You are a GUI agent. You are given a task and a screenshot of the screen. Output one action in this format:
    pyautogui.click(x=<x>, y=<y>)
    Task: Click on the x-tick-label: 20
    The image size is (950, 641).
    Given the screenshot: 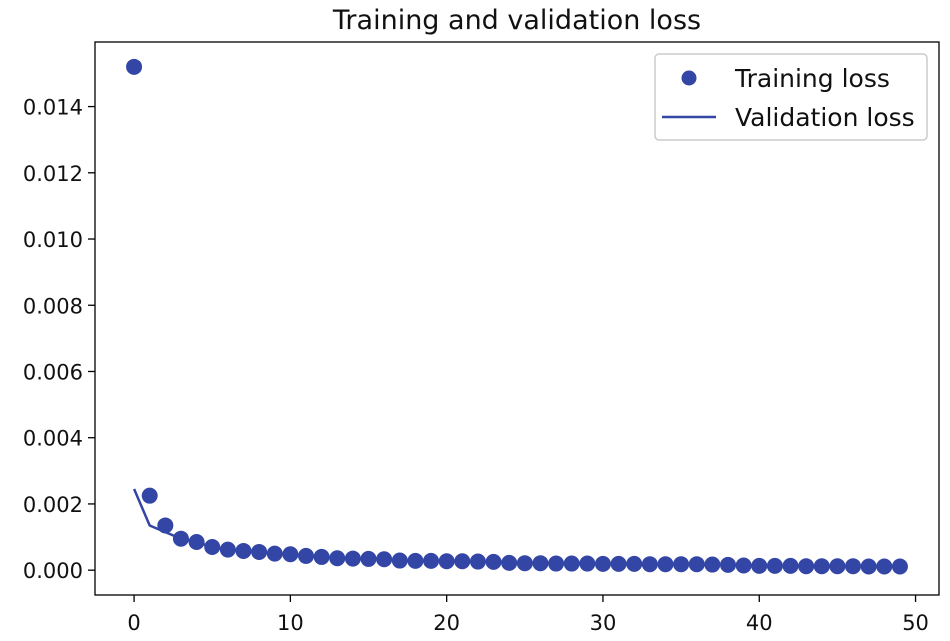 What is the action you would take?
    pyautogui.click(x=446, y=623)
    